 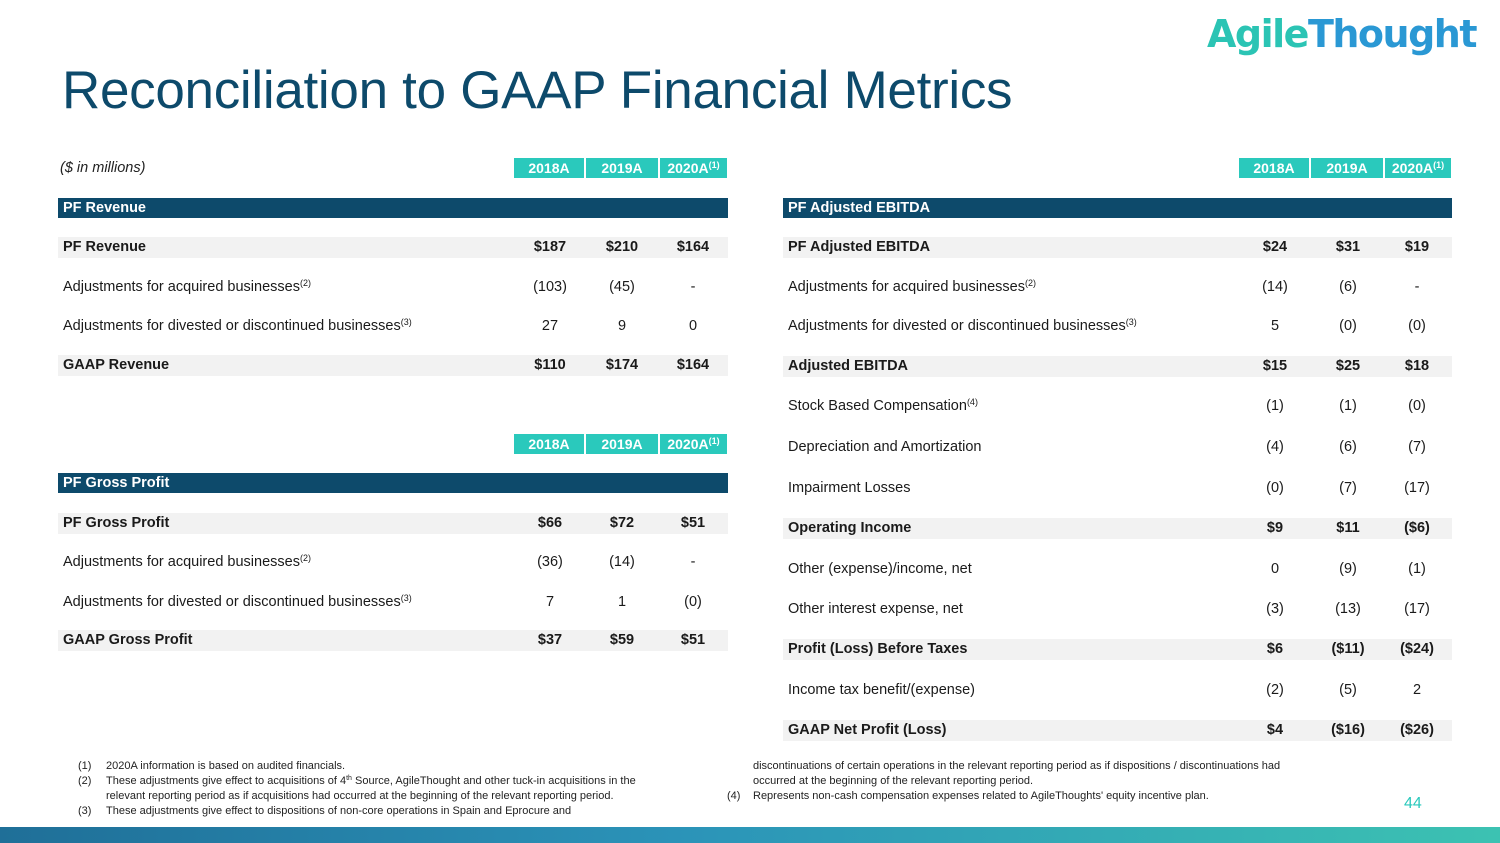 What do you see at coordinates (103, 168) in the screenshot?
I see `units-label: ($ in millions)` at bounding box center [103, 168].